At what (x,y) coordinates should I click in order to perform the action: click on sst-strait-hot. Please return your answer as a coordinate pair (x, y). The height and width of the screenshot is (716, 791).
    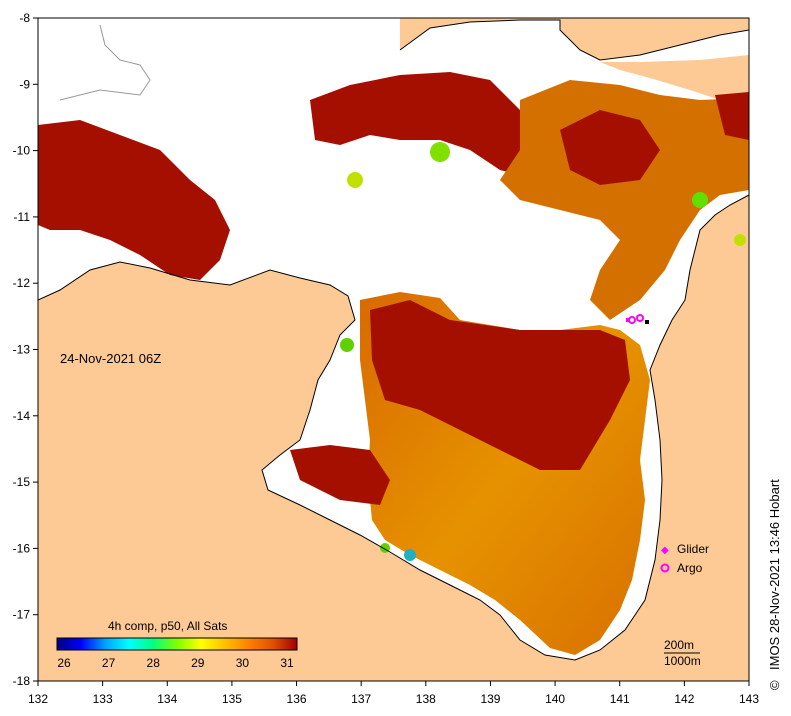
    Looking at the image, I should click on (732, 116).